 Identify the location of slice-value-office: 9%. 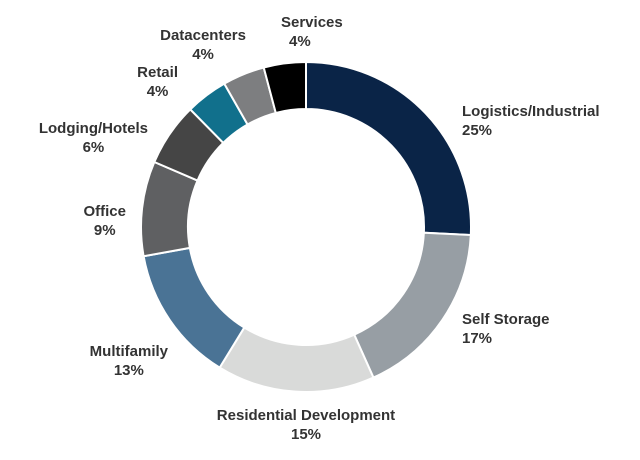
(105, 230).